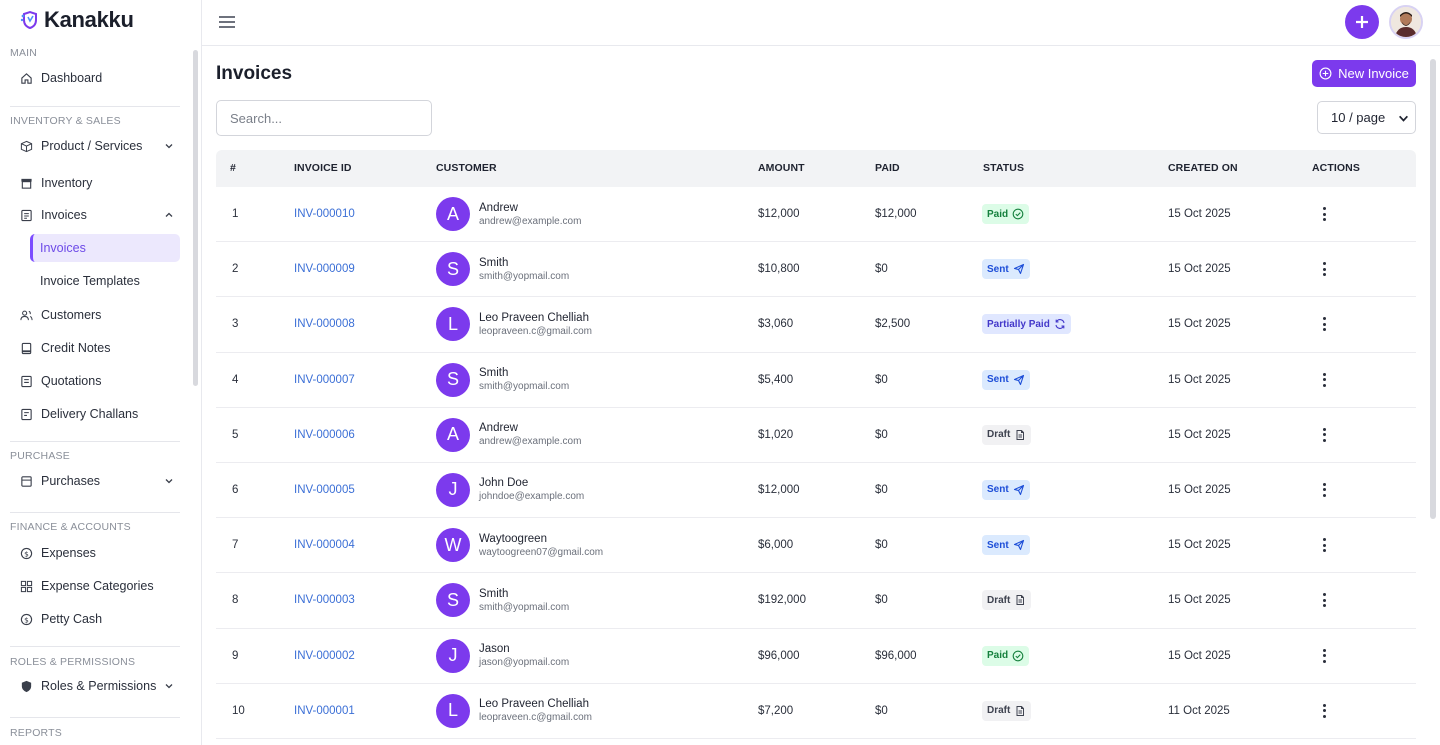 The image size is (1440, 745). What do you see at coordinates (999, 711) in the screenshot?
I see `status-label: Draft` at bounding box center [999, 711].